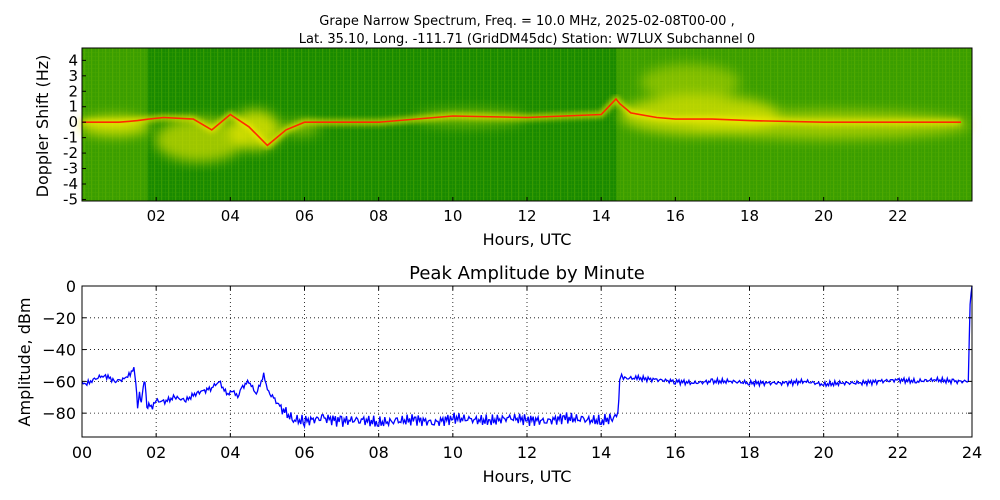 The image size is (1000, 500). What do you see at coordinates (453, 452) in the screenshot?
I see `amplitude-x-tick-label: 10` at bounding box center [453, 452].